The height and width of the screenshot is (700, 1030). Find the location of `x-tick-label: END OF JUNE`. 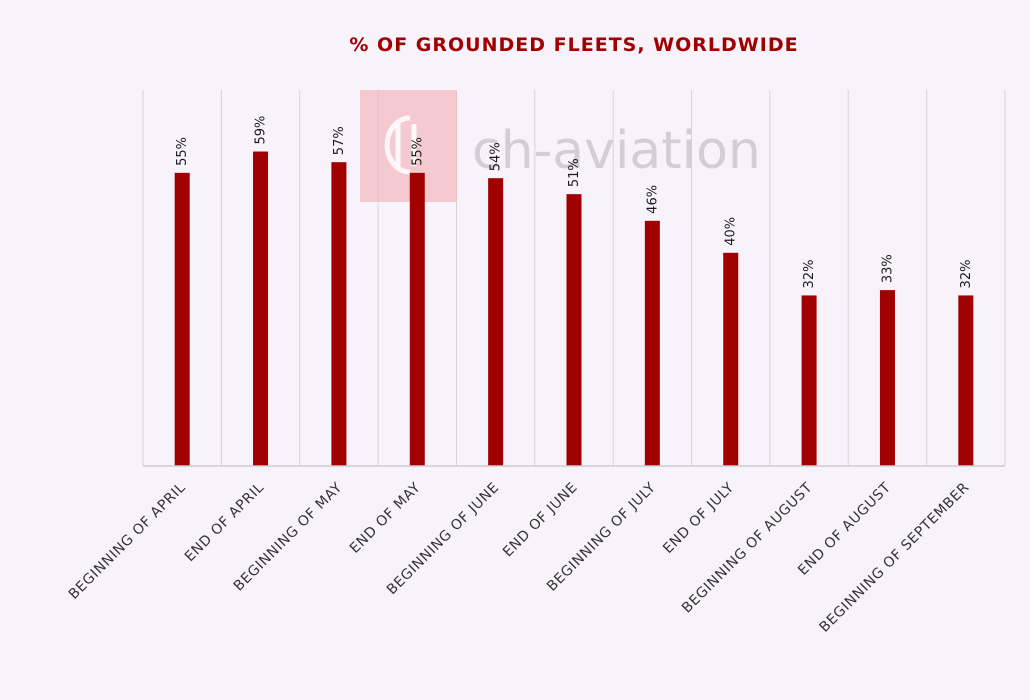

x-tick-label: END OF JUNE is located at coordinates (540, 520).